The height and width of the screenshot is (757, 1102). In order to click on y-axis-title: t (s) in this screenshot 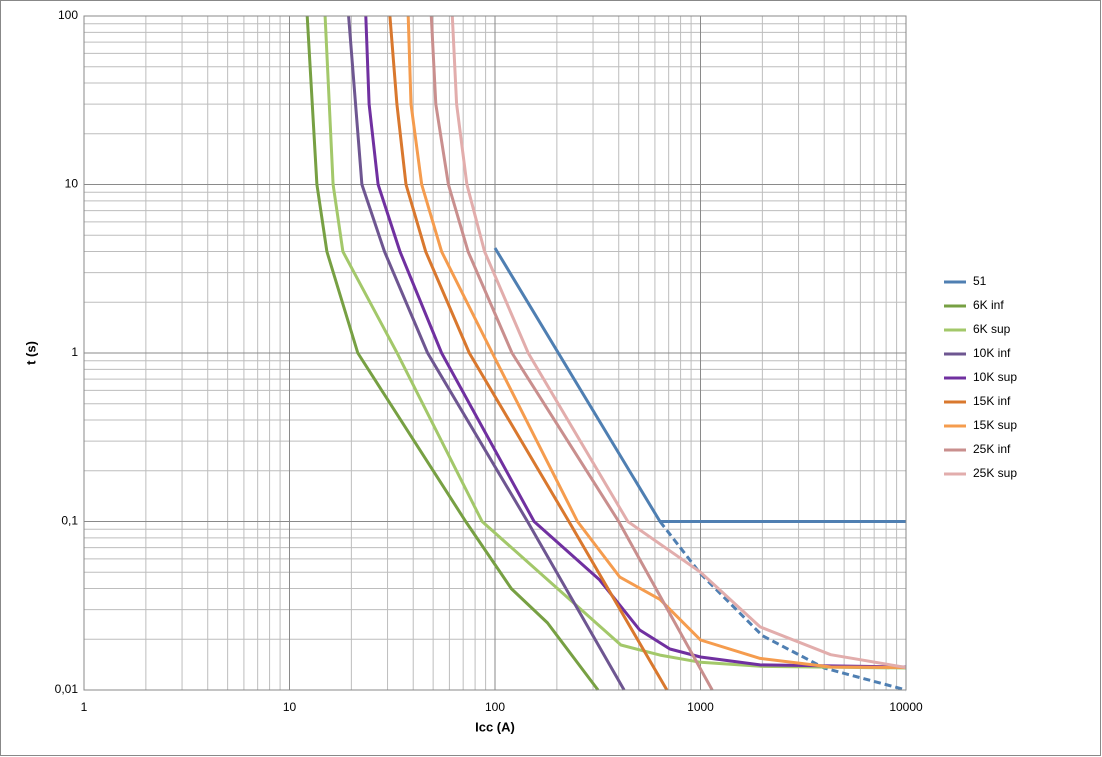, I will do `click(30, 353)`.